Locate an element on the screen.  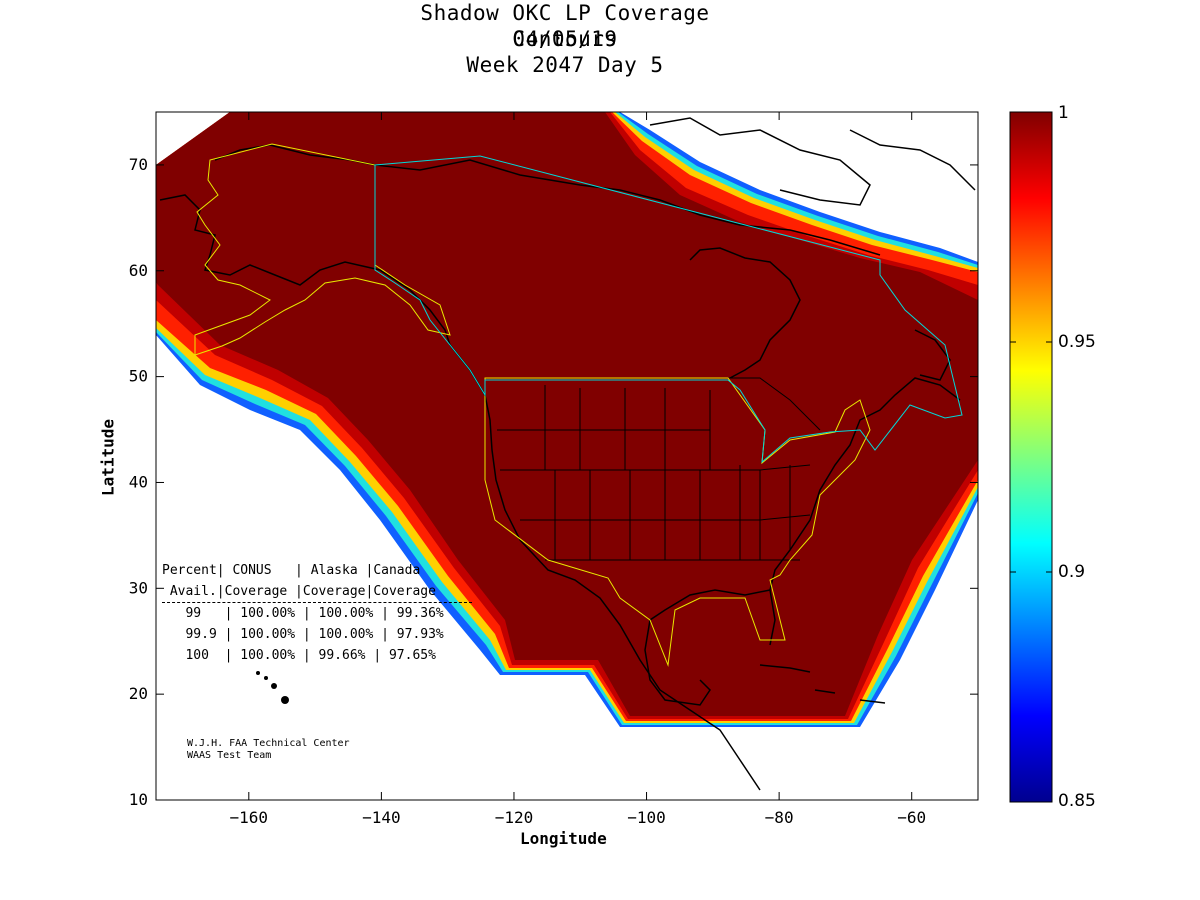
coverage-table-row: 100 | 100.00% | 99.66% | 97.65% is located at coordinates (299, 655).